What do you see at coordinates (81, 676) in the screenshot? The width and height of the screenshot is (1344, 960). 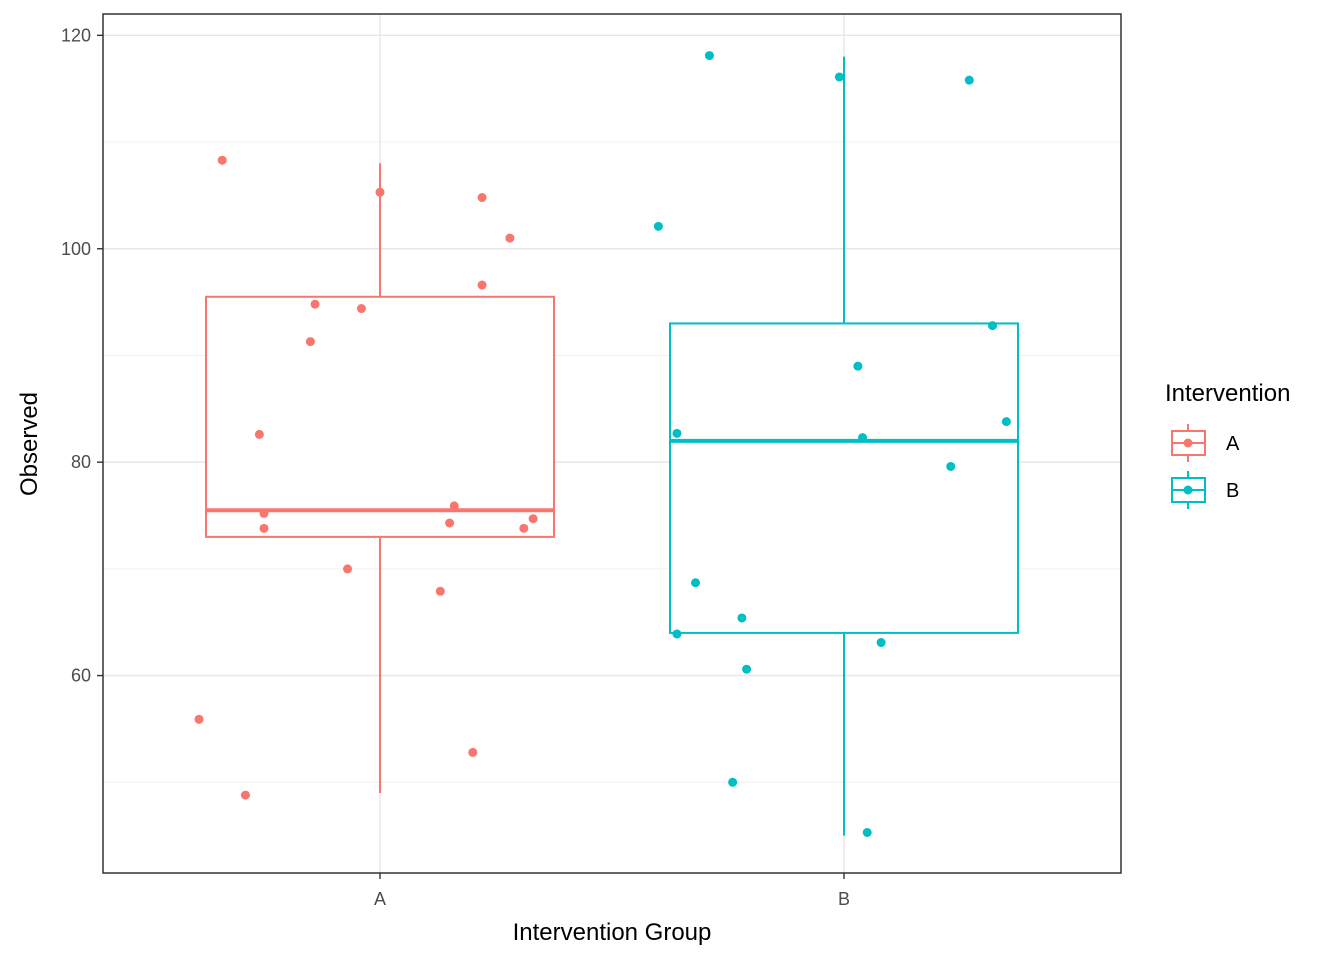 I see `y-tick-label: 60` at bounding box center [81, 676].